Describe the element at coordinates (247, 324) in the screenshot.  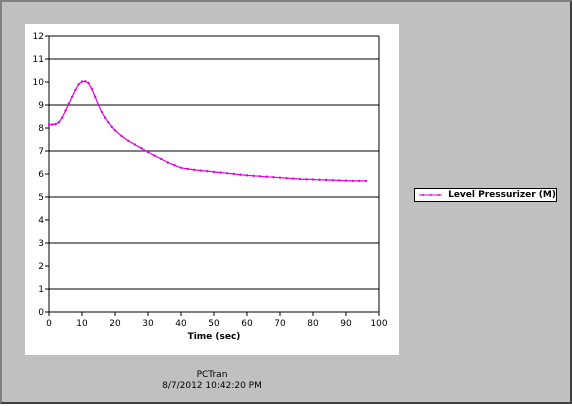
I see `x-tick-label: 60` at that location.